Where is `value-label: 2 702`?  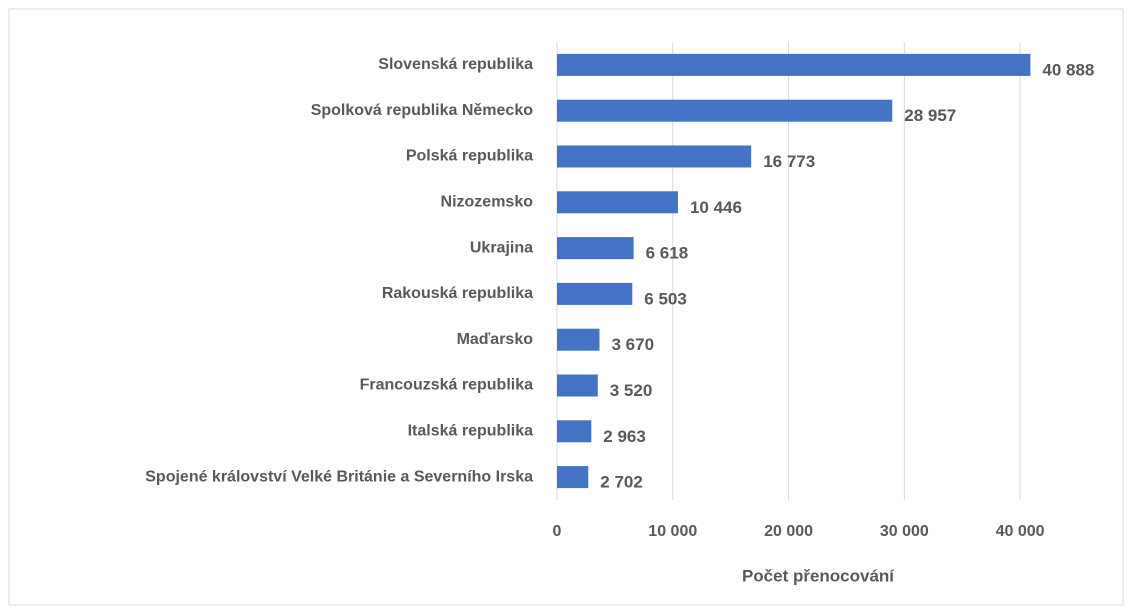 value-label: 2 702 is located at coordinates (621, 482).